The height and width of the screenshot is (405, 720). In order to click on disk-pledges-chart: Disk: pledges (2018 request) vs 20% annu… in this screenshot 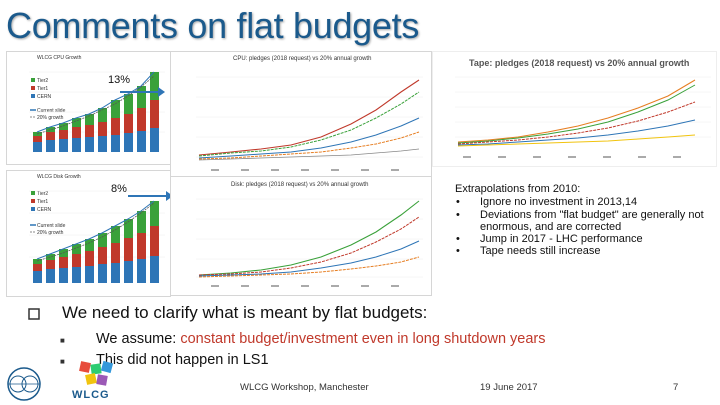, I will do `click(301, 236)`.